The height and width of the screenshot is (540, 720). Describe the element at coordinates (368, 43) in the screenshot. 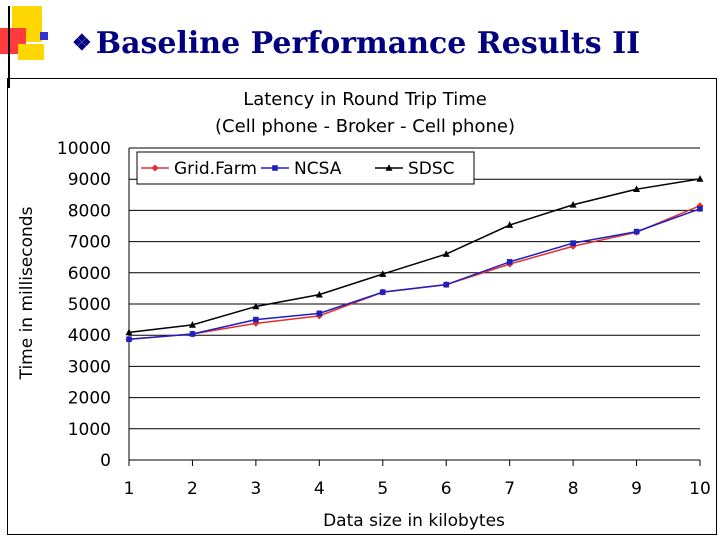

I see `slide-title-text: Baseline Performance Results II` at that location.